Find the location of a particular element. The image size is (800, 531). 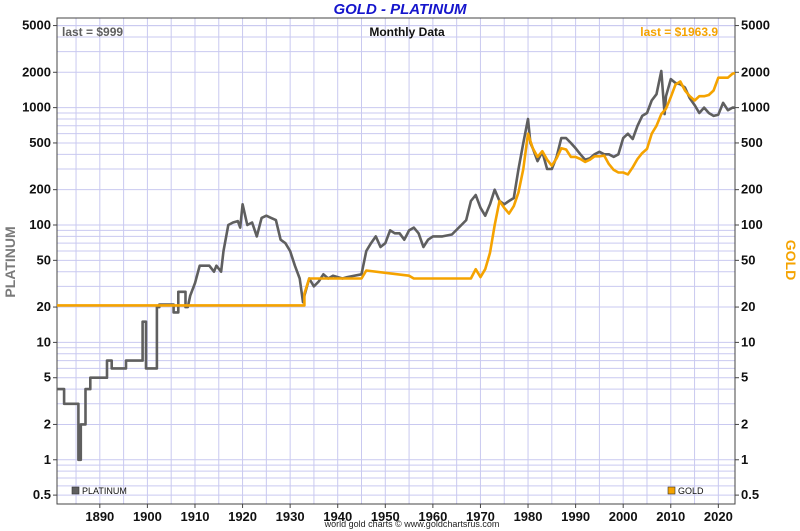

x-tick-label: 1920 is located at coordinates (242, 516).